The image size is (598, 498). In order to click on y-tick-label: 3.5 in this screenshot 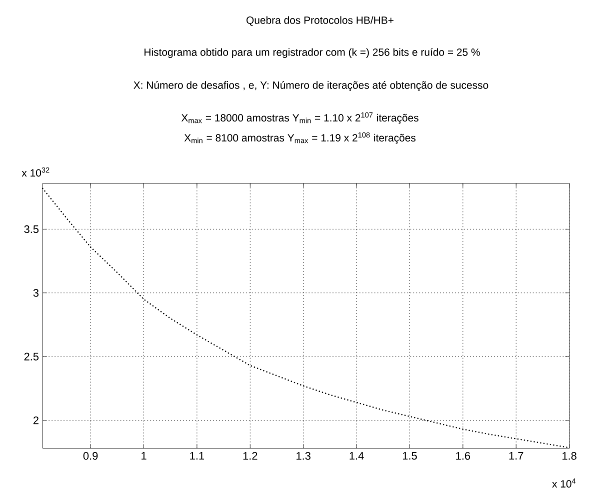, I will do `click(31, 229)`.